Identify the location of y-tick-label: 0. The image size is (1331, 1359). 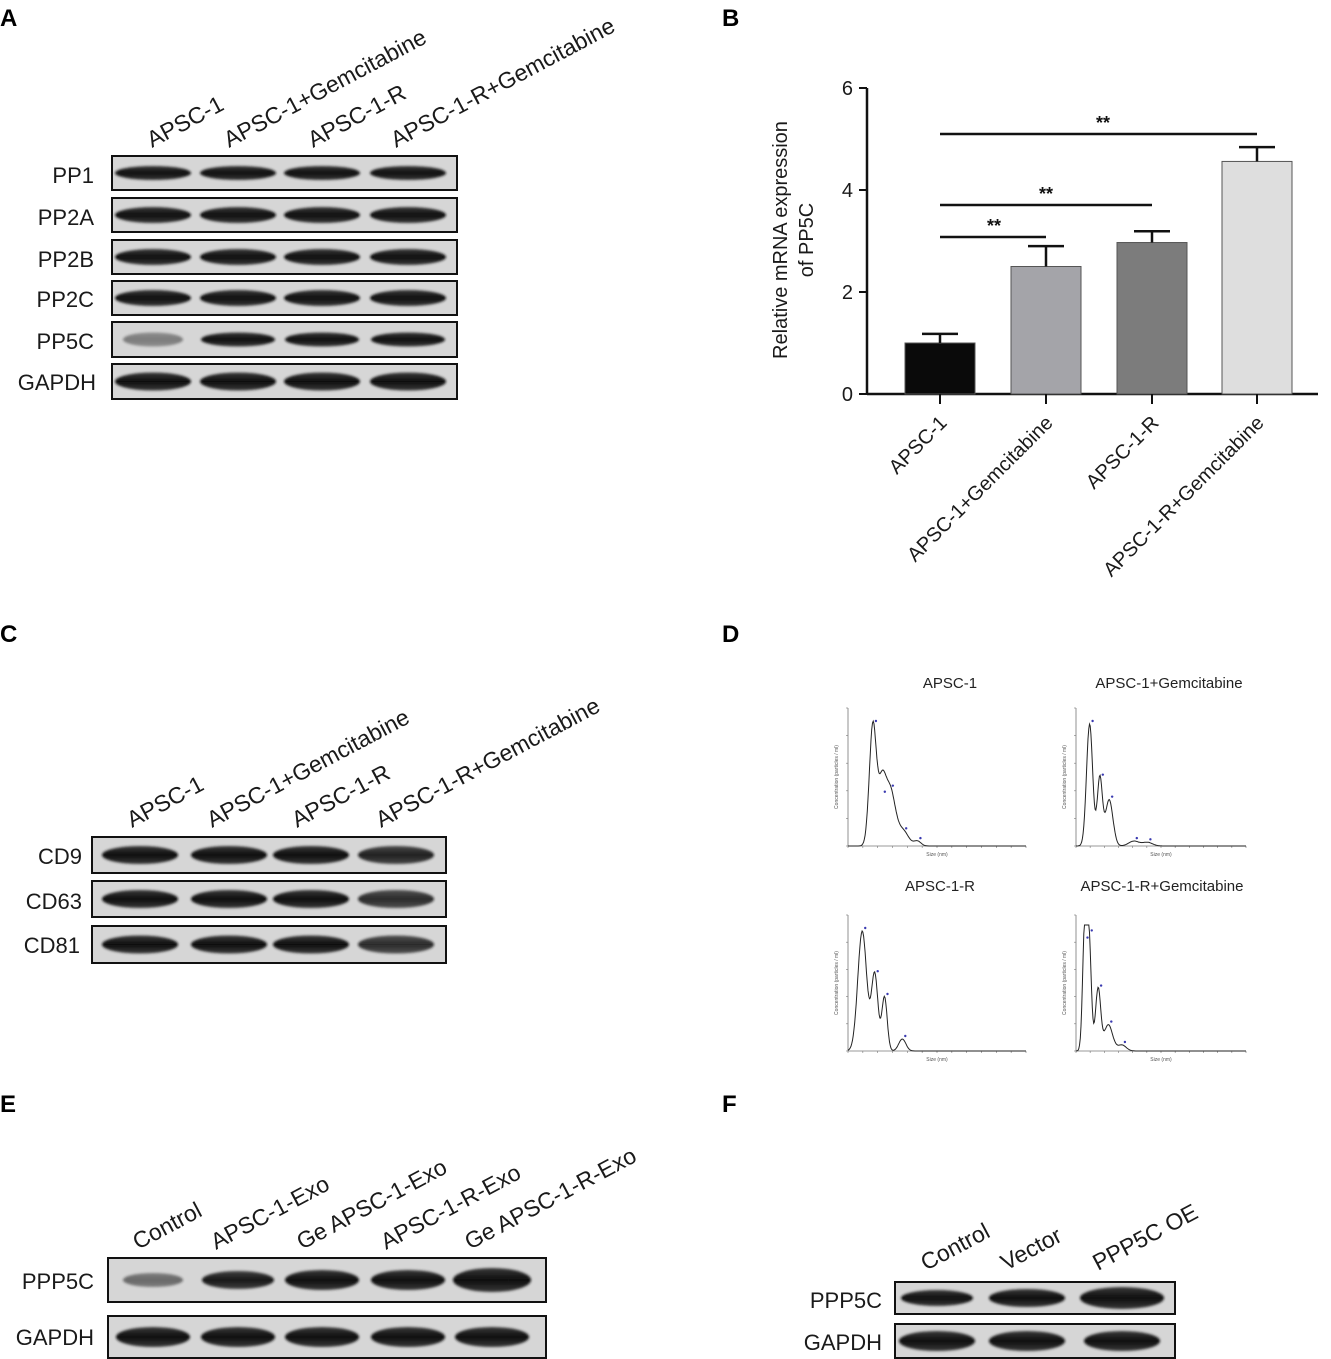
(847, 395).